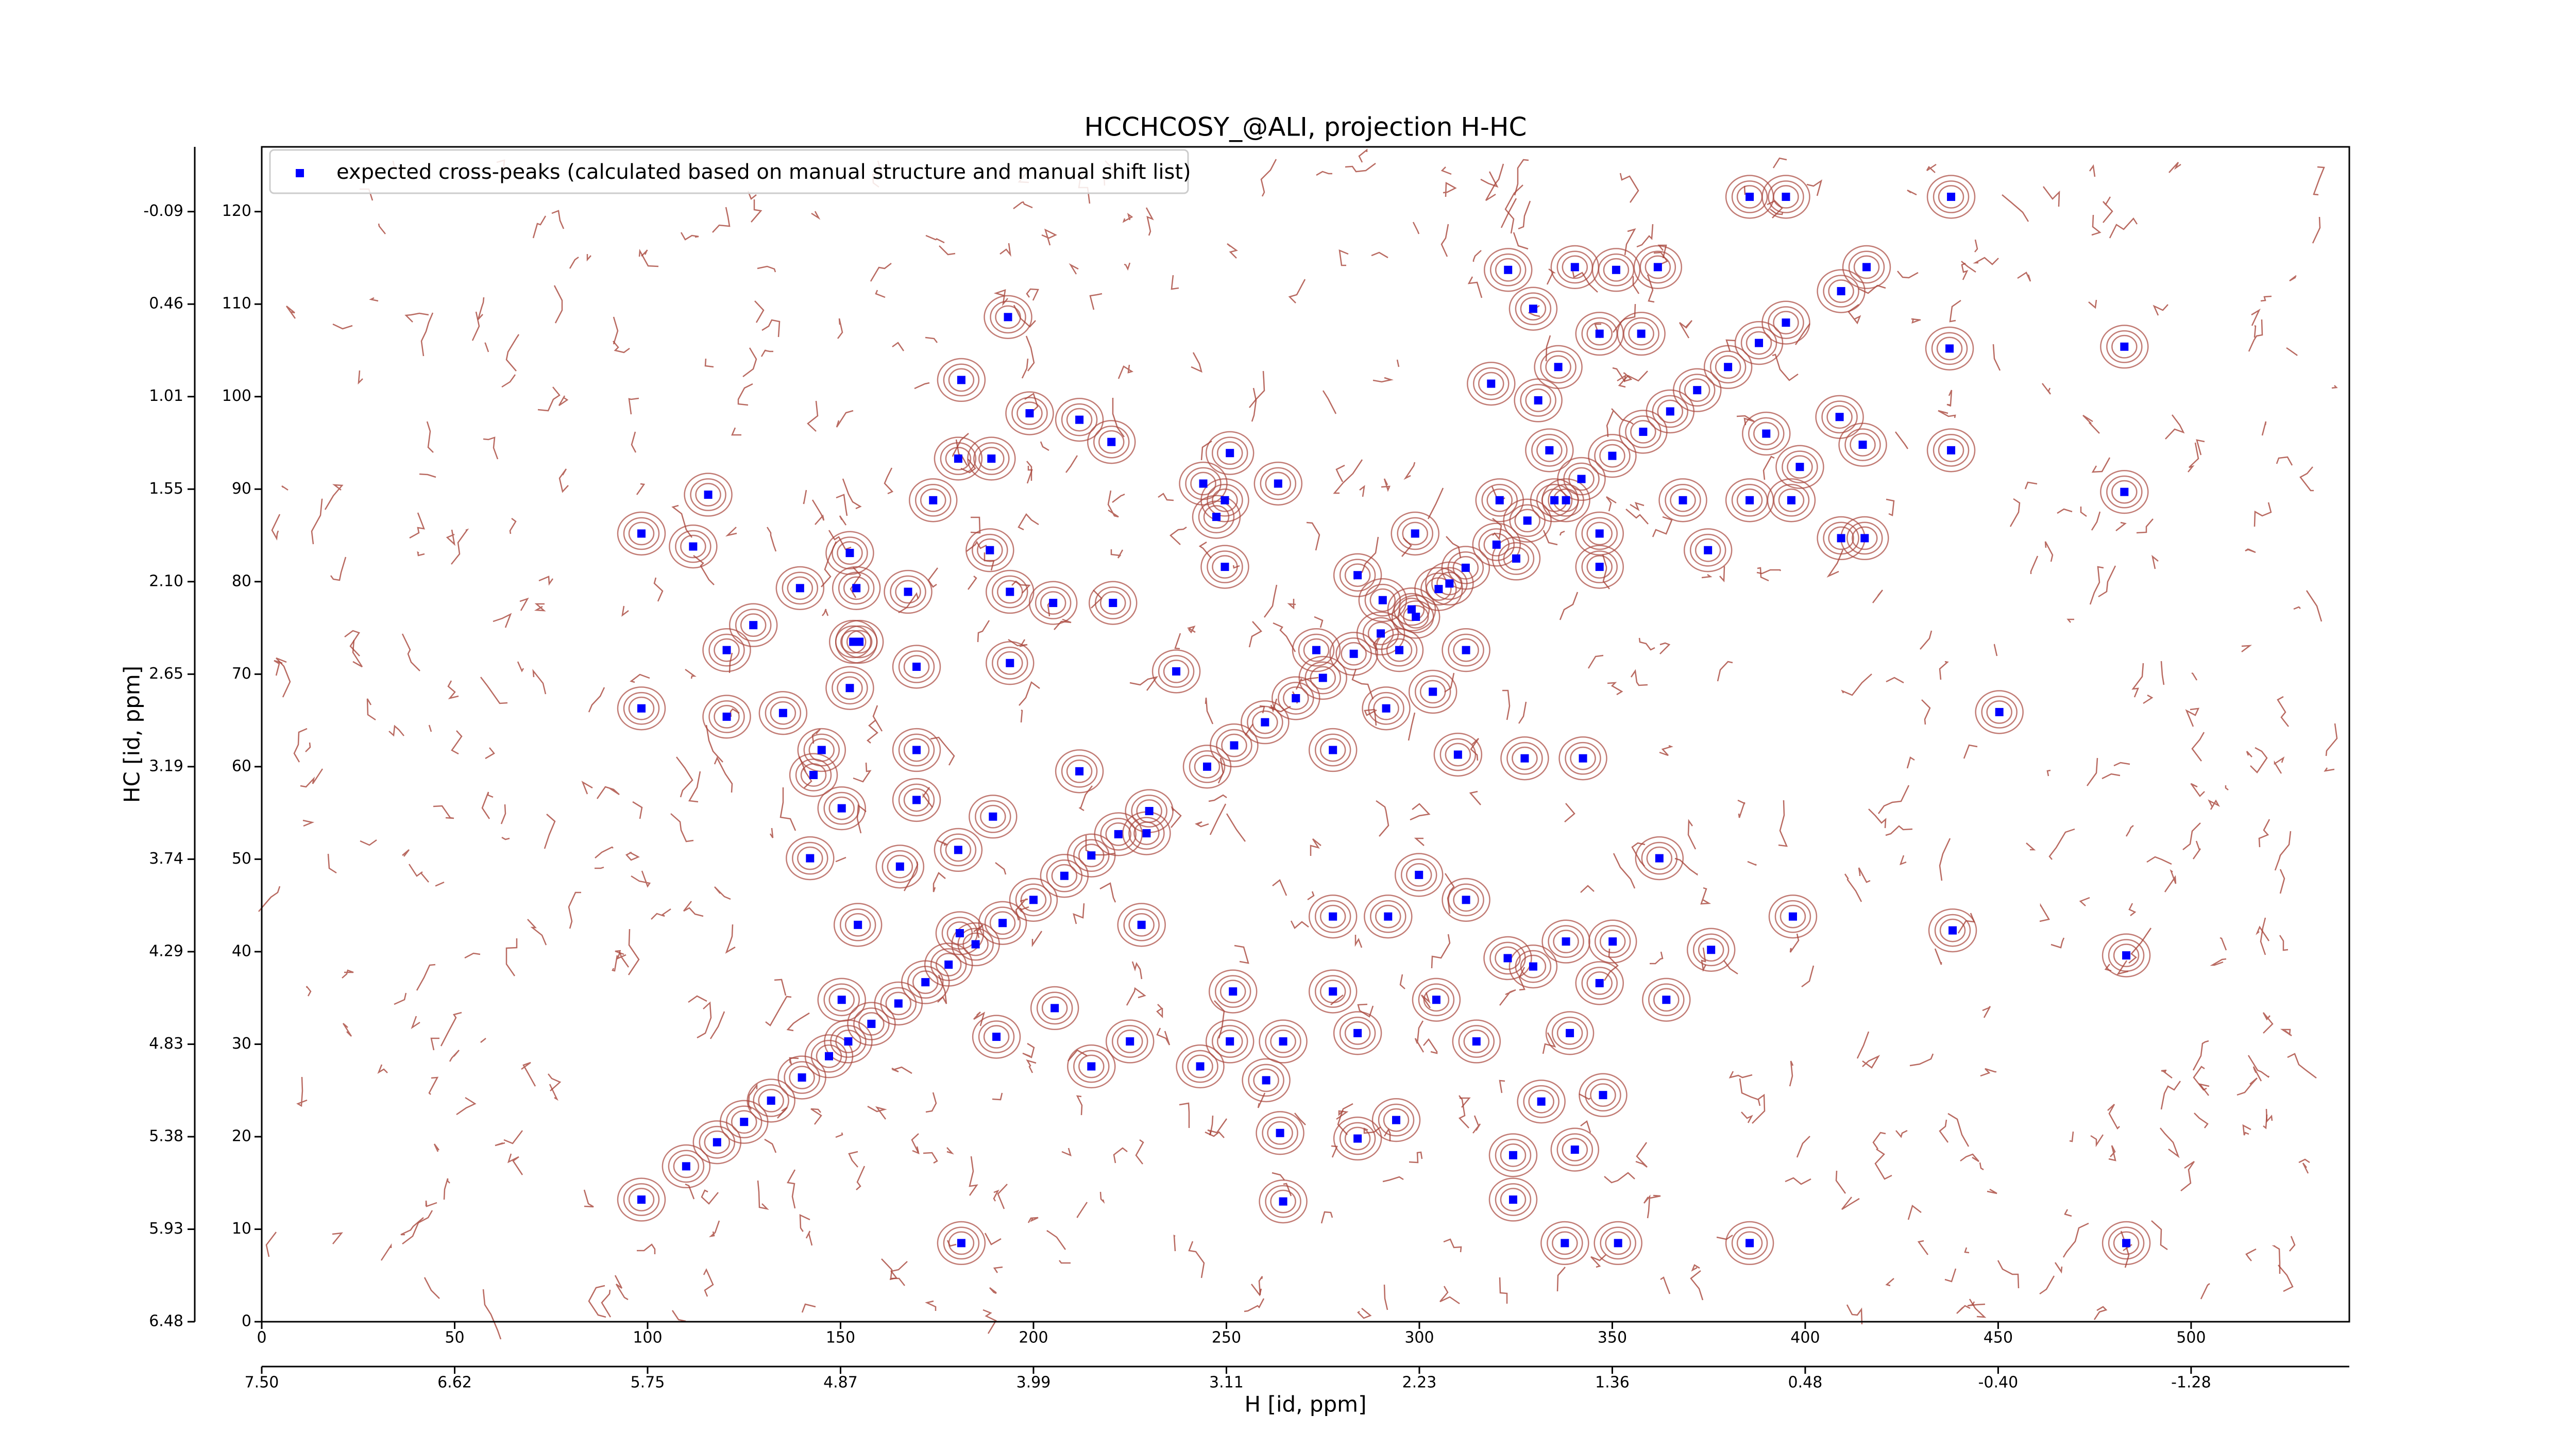 This screenshot has width=2576, height=1449. I want to click on ppm-x-tick-label: 3.99, so click(1033, 1383).